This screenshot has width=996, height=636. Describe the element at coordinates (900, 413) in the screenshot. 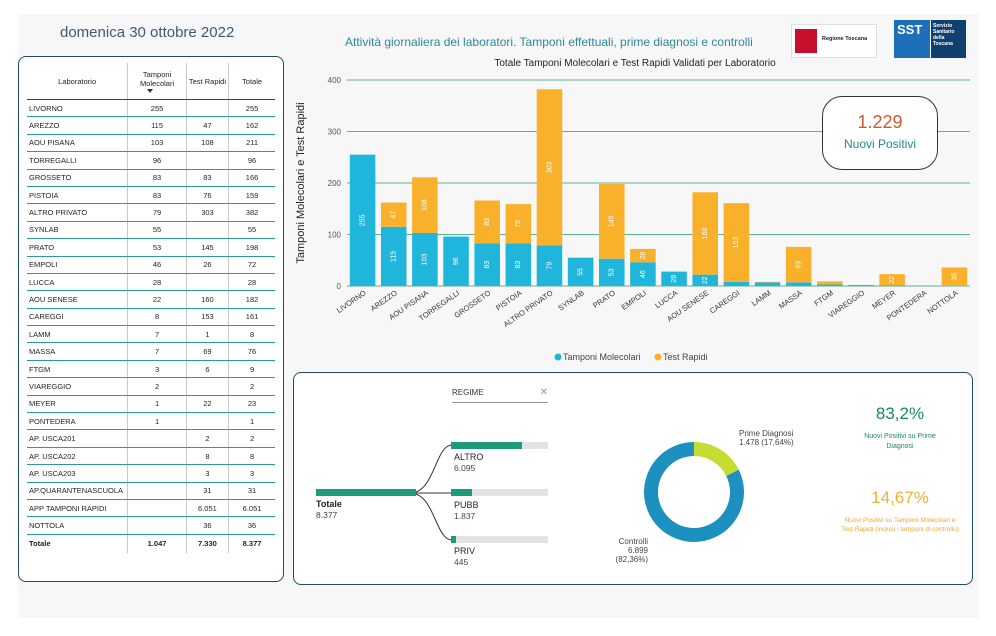

I see `kpi-prime-diagnosi-value: 83,2%` at that location.